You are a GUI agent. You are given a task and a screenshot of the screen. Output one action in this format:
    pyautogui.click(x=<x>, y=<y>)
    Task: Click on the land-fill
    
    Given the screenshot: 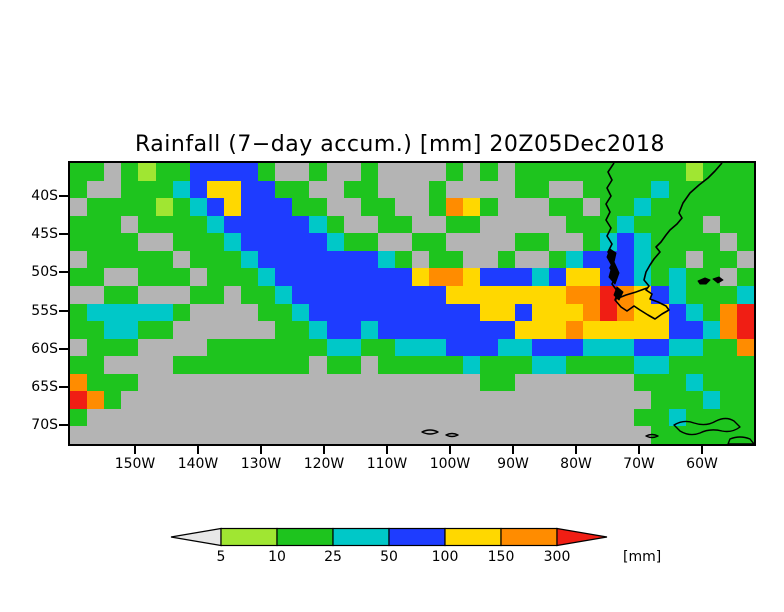 What is the action you would take?
    pyautogui.click(x=704, y=281)
    